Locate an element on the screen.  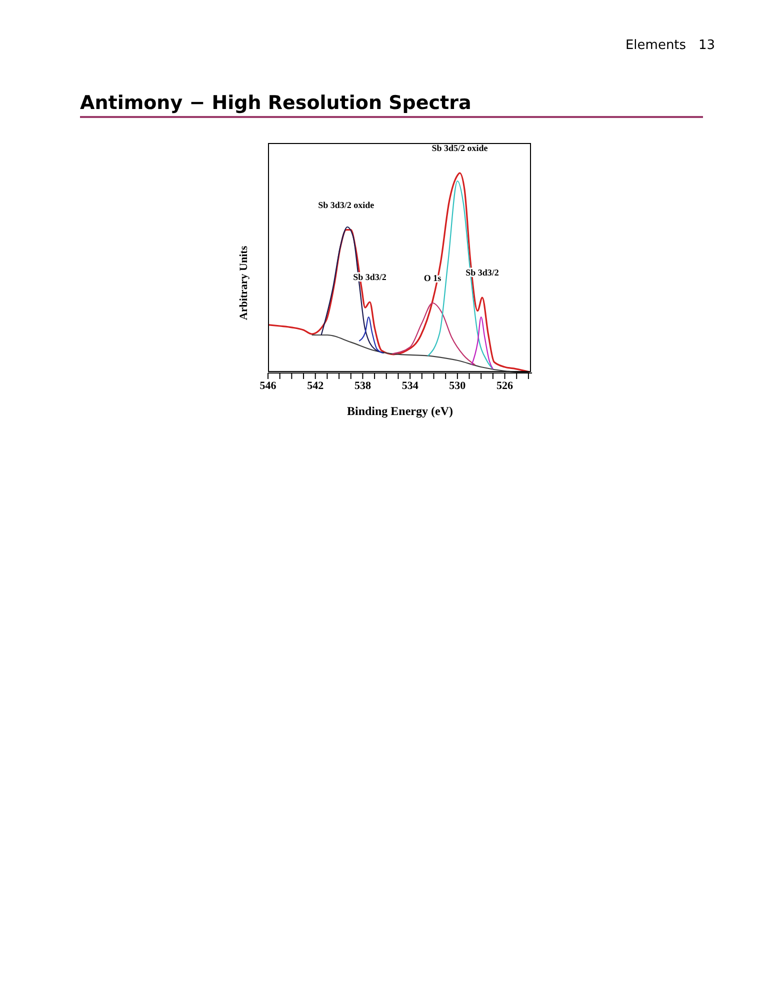
x-tick-label: 538 is located at coordinates (363, 386).